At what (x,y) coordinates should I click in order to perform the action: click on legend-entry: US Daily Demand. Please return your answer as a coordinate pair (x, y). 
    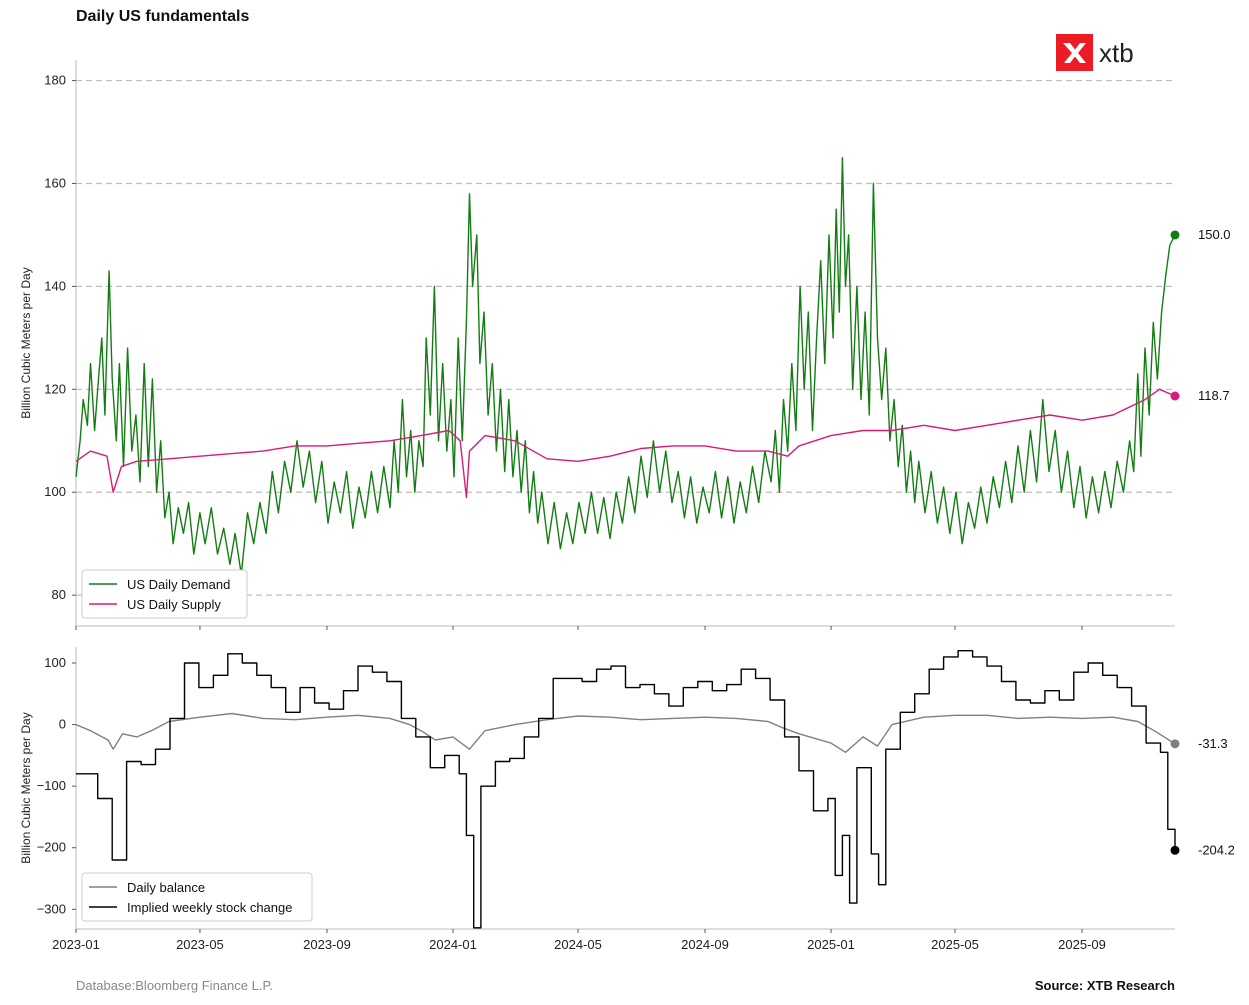
    Looking at the image, I should click on (178, 584).